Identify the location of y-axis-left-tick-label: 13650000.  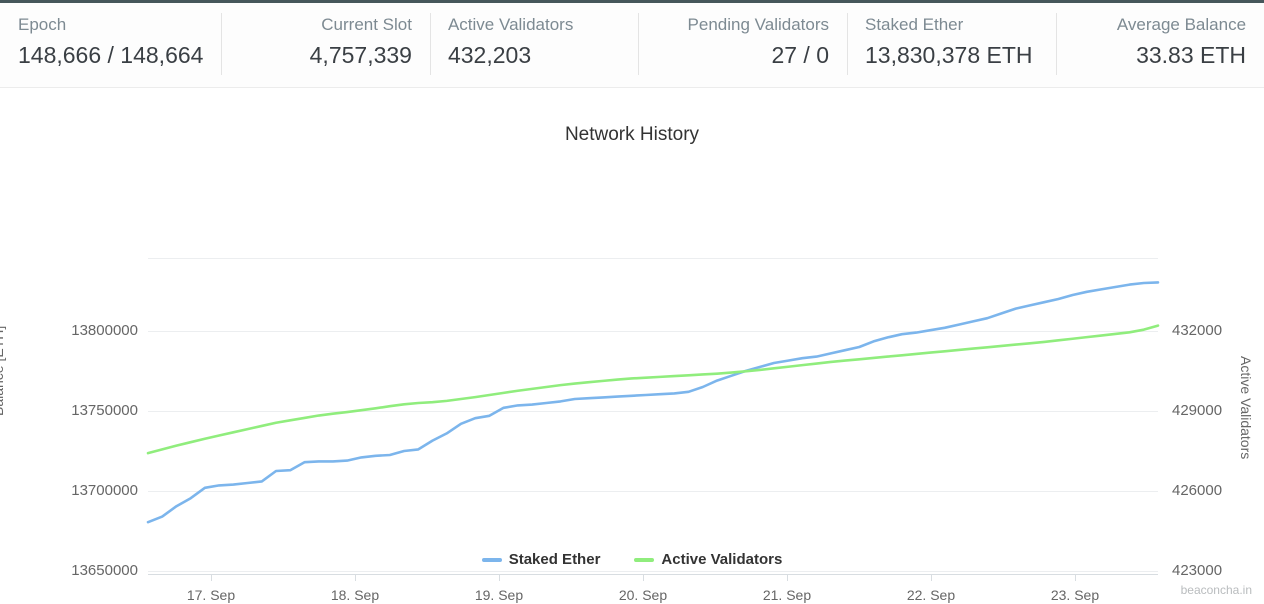
(104, 570).